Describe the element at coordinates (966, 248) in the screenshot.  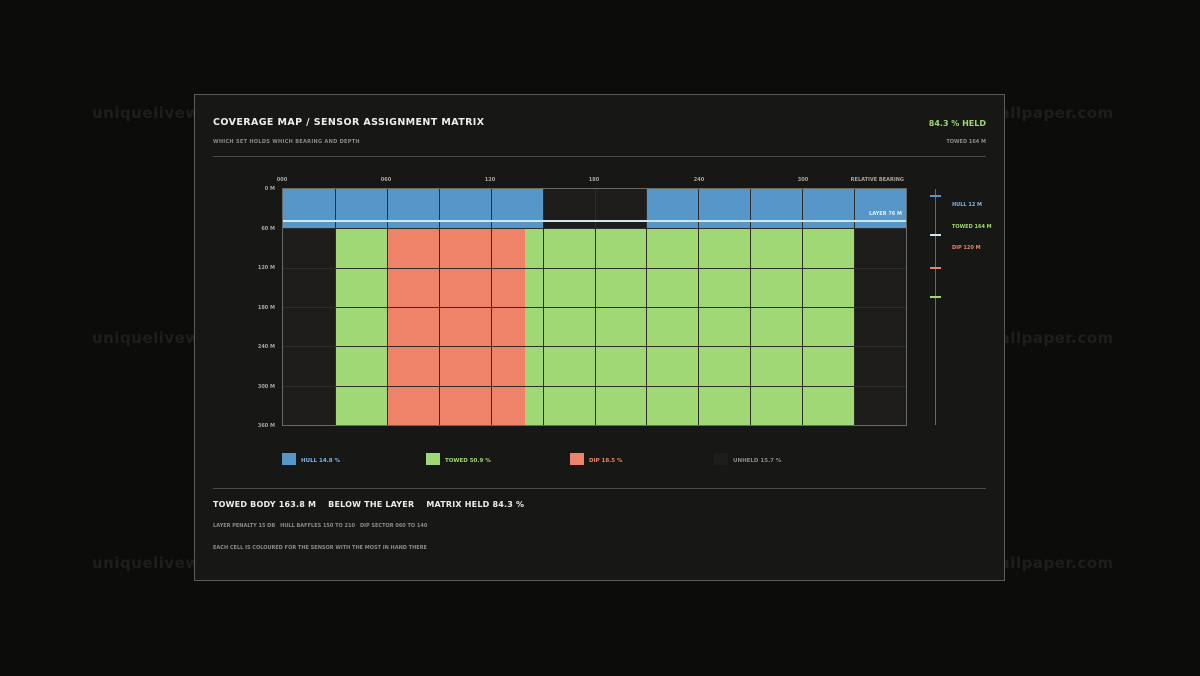
I see `depth-label-dip: DIP 120 M` at that location.